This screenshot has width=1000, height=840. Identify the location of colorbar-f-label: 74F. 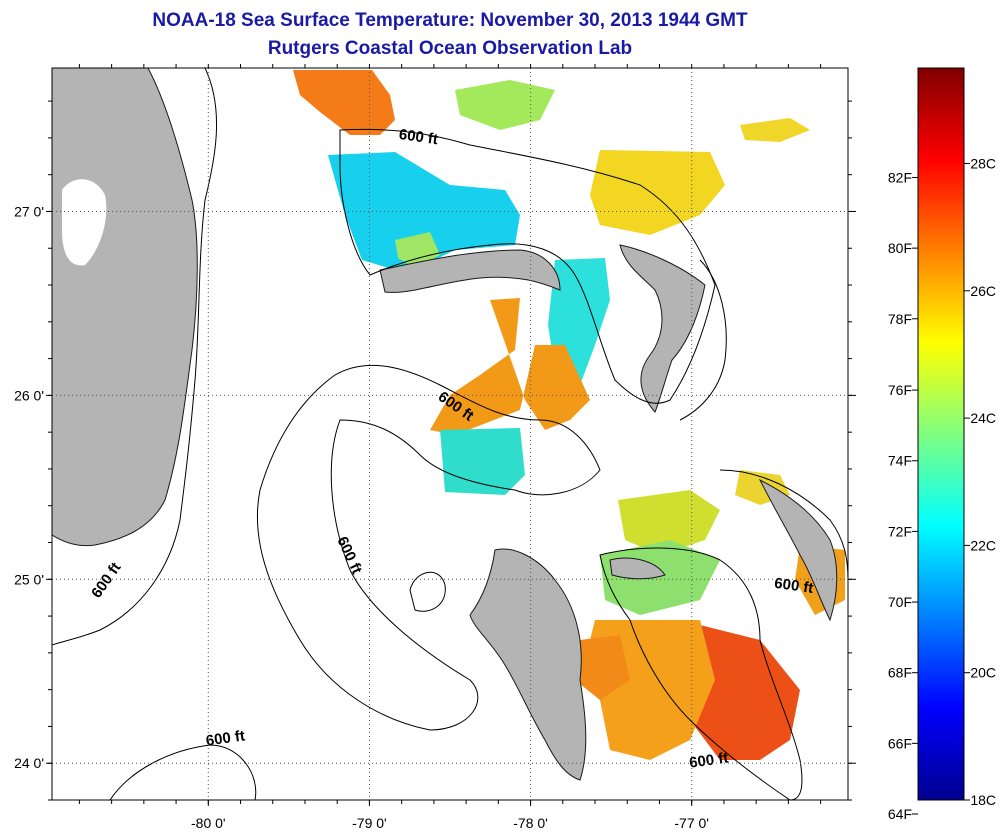
(900, 461).